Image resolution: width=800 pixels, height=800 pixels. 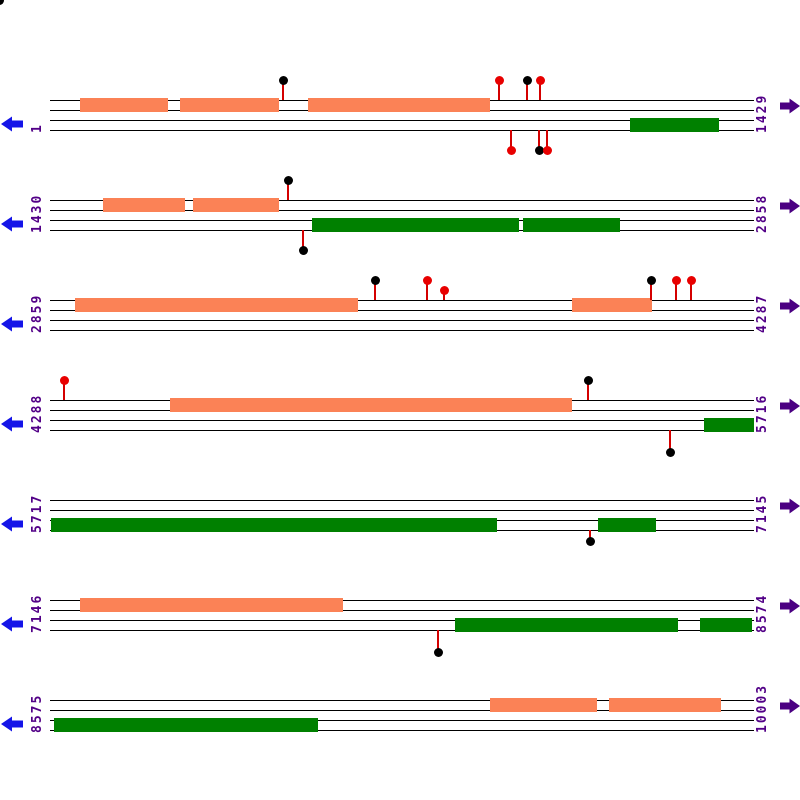 What do you see at coordinates (37, 613) in the screenshot?
I see `row-start-coordinate: 7146` at bounding box center [37, 613].